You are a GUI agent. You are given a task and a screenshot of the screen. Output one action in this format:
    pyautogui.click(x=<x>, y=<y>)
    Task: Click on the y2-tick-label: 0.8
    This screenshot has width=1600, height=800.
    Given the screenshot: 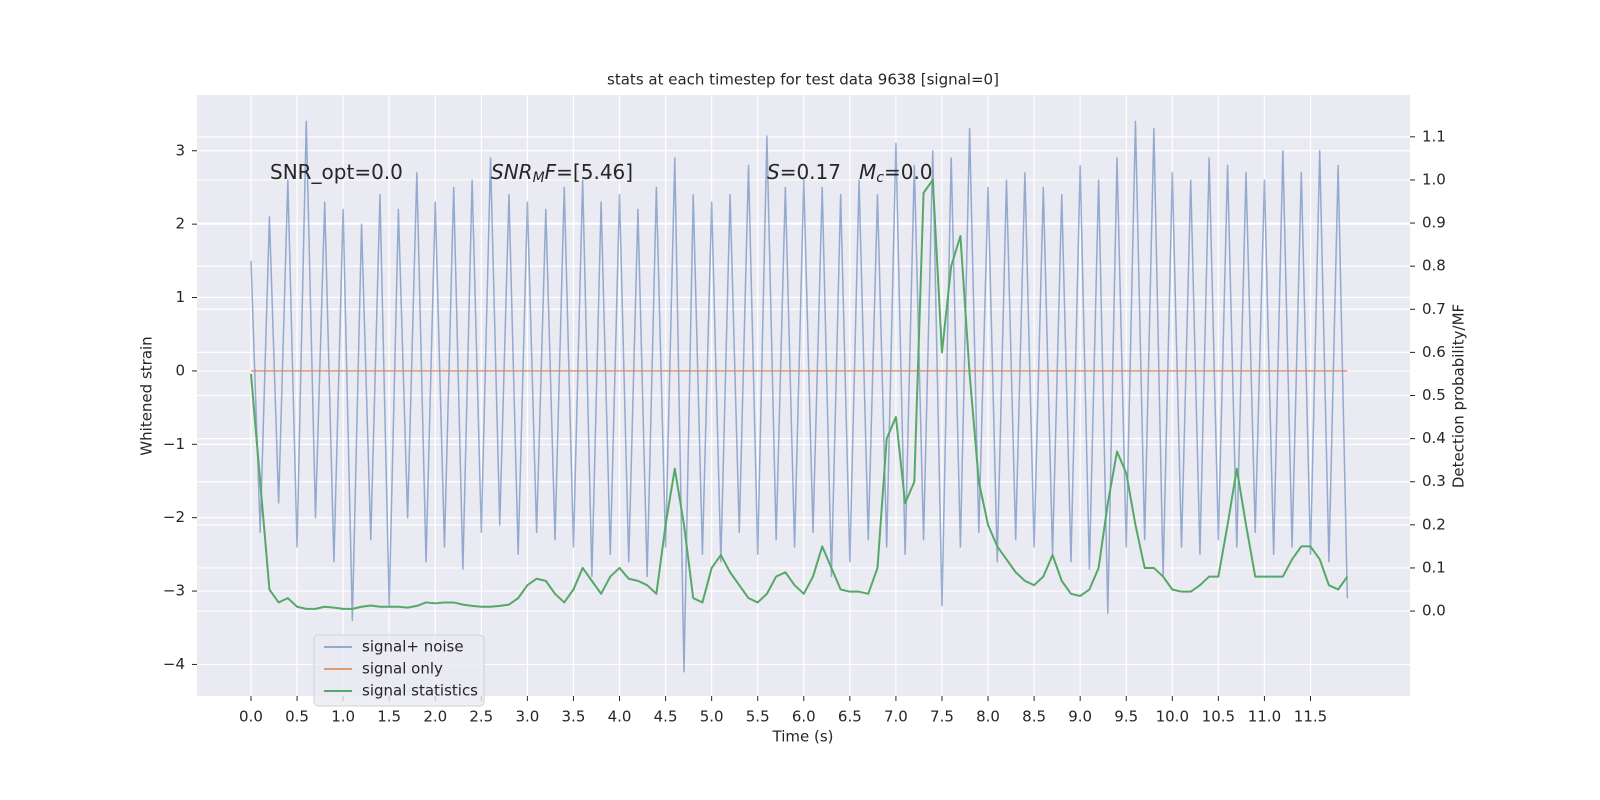 What is the action you would take?
    pyautogui.click(x=1434, y=266)
    